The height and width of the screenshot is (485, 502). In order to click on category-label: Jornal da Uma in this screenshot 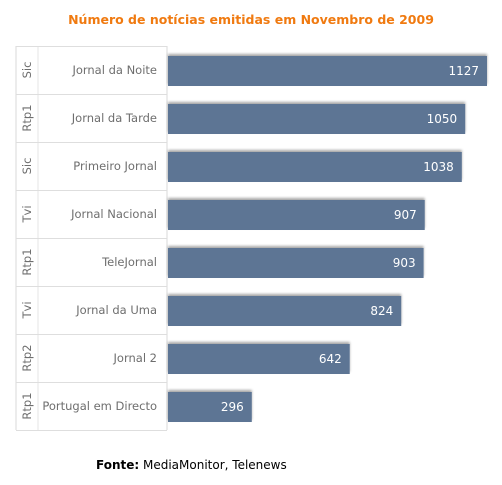, I will do `click(116, 310)`.